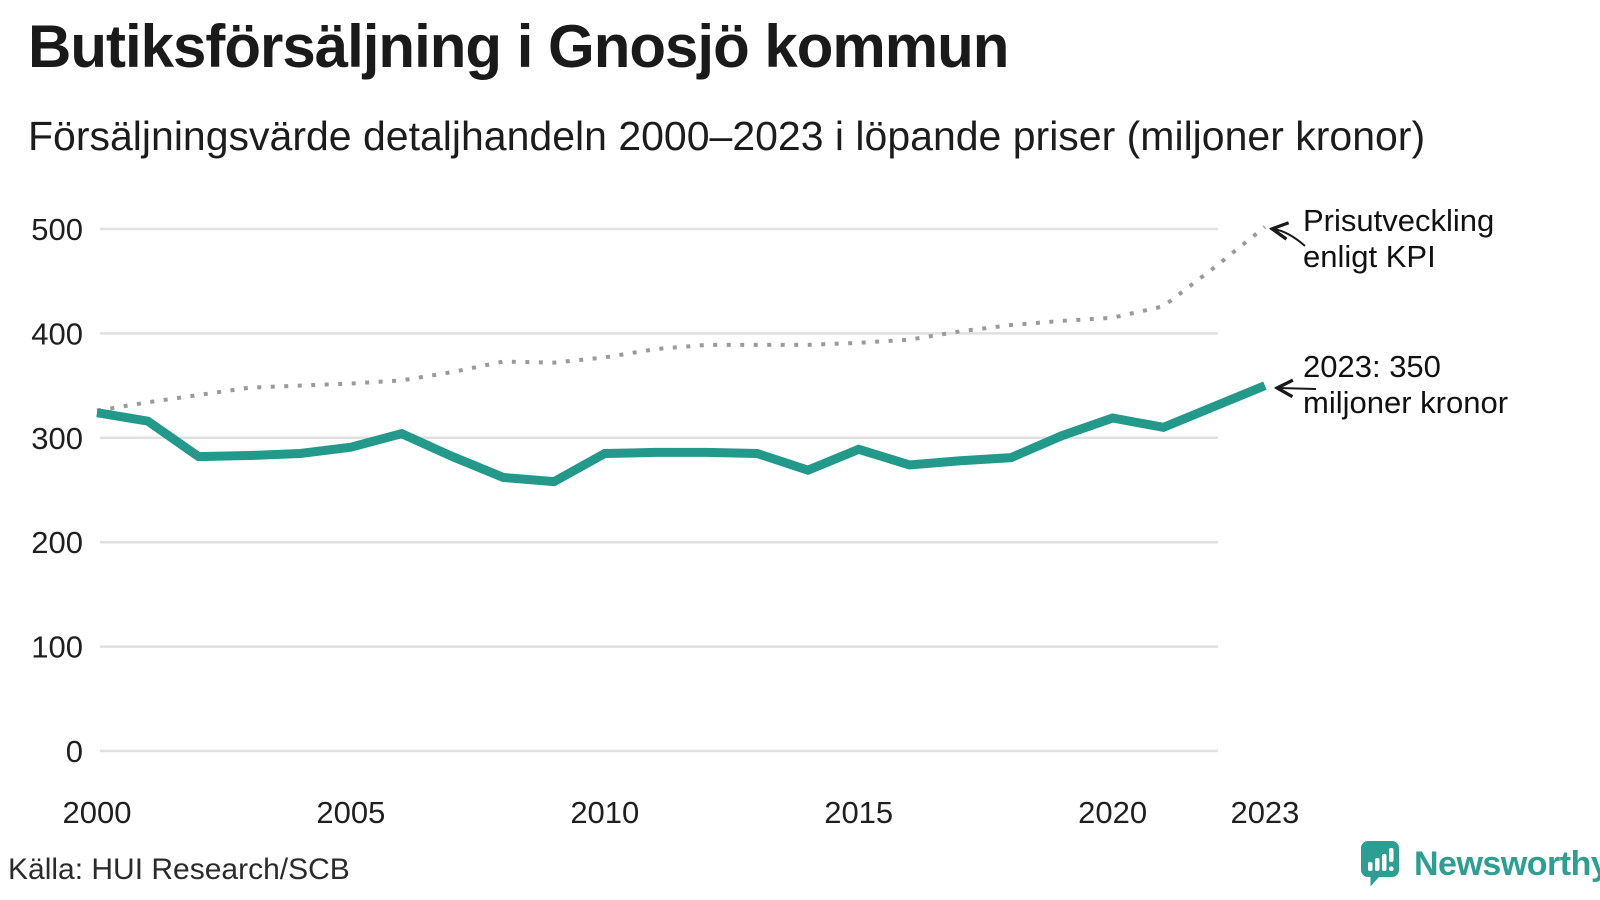 This screenshot has height=900, width=1600. What do you see at coordinates (350, 812) in the screenshot?
I see `x-tick-label: 2005` at bounding box center [350, 812].